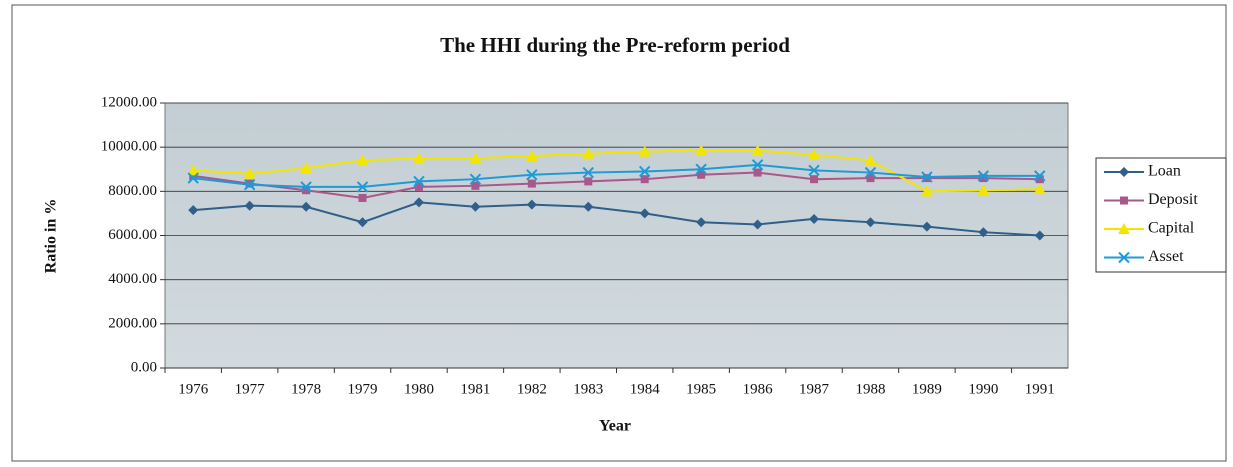 This screenshot has height=467, width=1233. What do you see at coordinates (814, 389) in the screenshot?
I see `x-tick-label: 1987` at bounding box center [814, 389].